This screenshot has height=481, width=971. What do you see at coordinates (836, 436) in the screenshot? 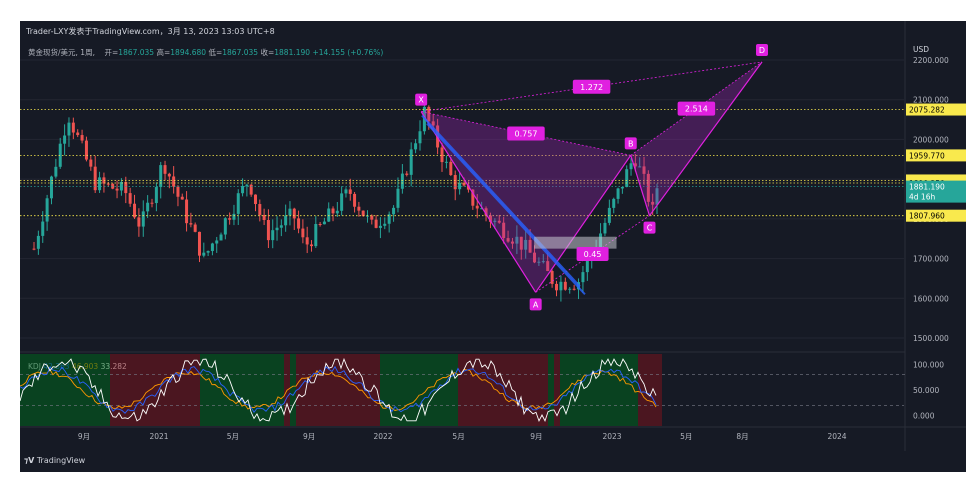
I see `time-tick-label: 2024` at bounding box center [836, 436].